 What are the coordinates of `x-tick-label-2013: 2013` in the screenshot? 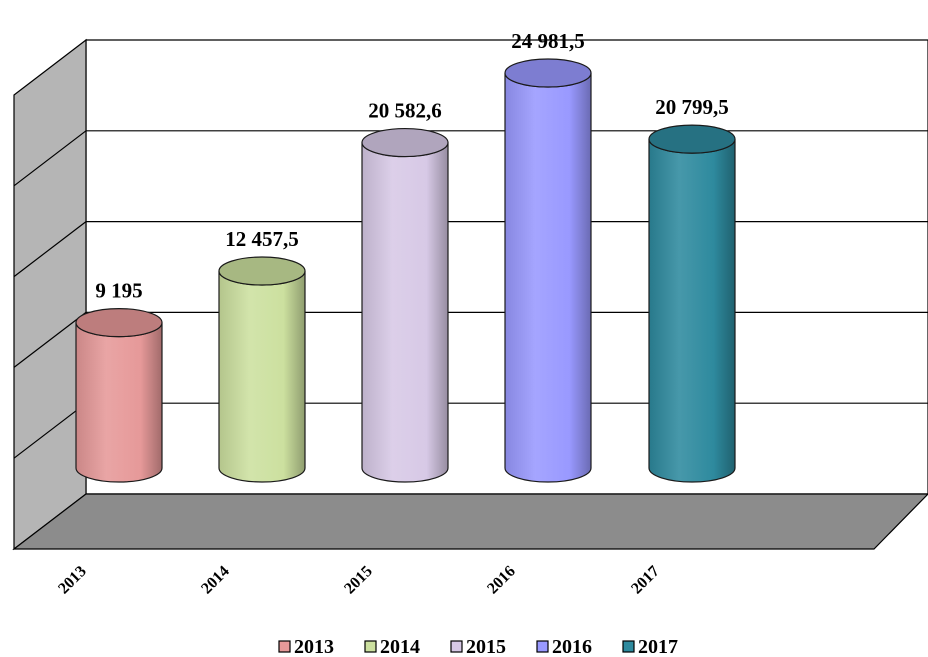 It's located at (72, 580).